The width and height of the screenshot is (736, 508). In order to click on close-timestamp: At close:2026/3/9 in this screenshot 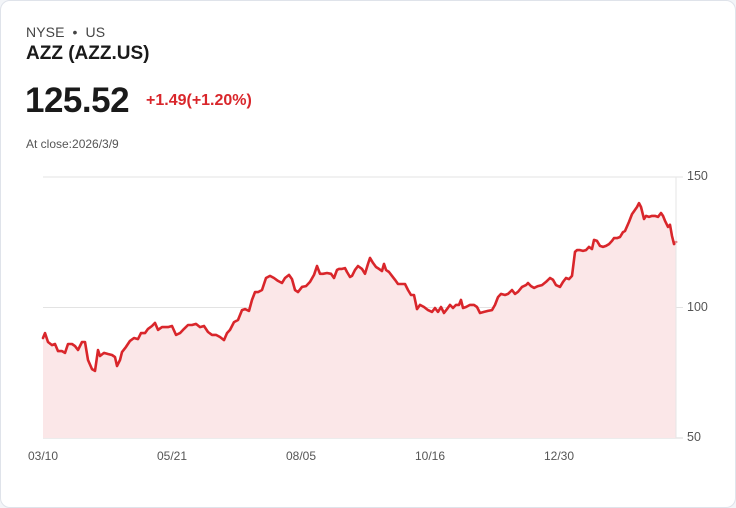, I will do `click(72, 144)`.